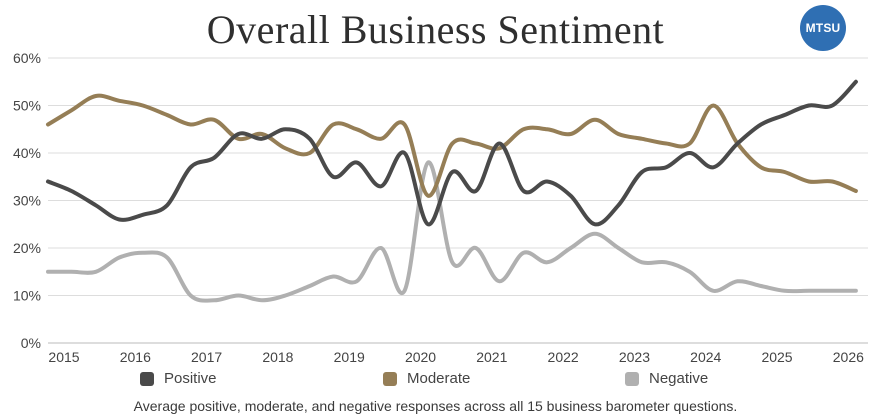 The width and height of the screenshot is (871, 419). What do you see at coordinates (147, 378) in the screenshot?
I see `legend-swatch-positive` at bounding box center [147, 378].